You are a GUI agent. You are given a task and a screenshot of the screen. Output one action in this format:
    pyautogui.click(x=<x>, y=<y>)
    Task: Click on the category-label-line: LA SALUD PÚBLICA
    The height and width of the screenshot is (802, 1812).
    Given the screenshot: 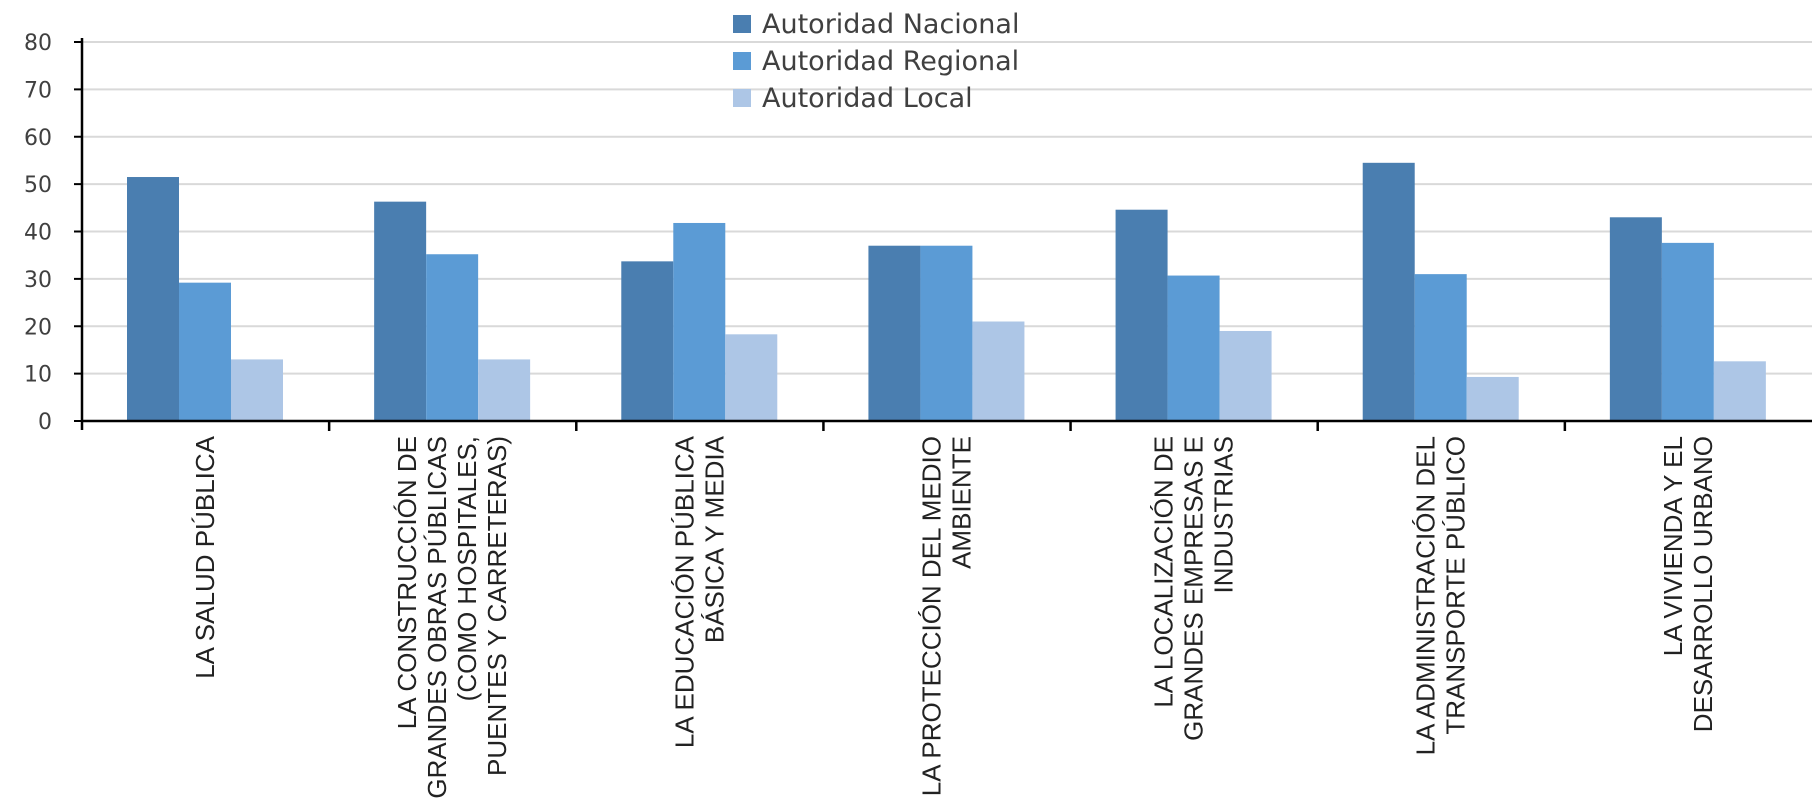 What is the action you would take?
    pyautogui.click(x=205, y=556)
    